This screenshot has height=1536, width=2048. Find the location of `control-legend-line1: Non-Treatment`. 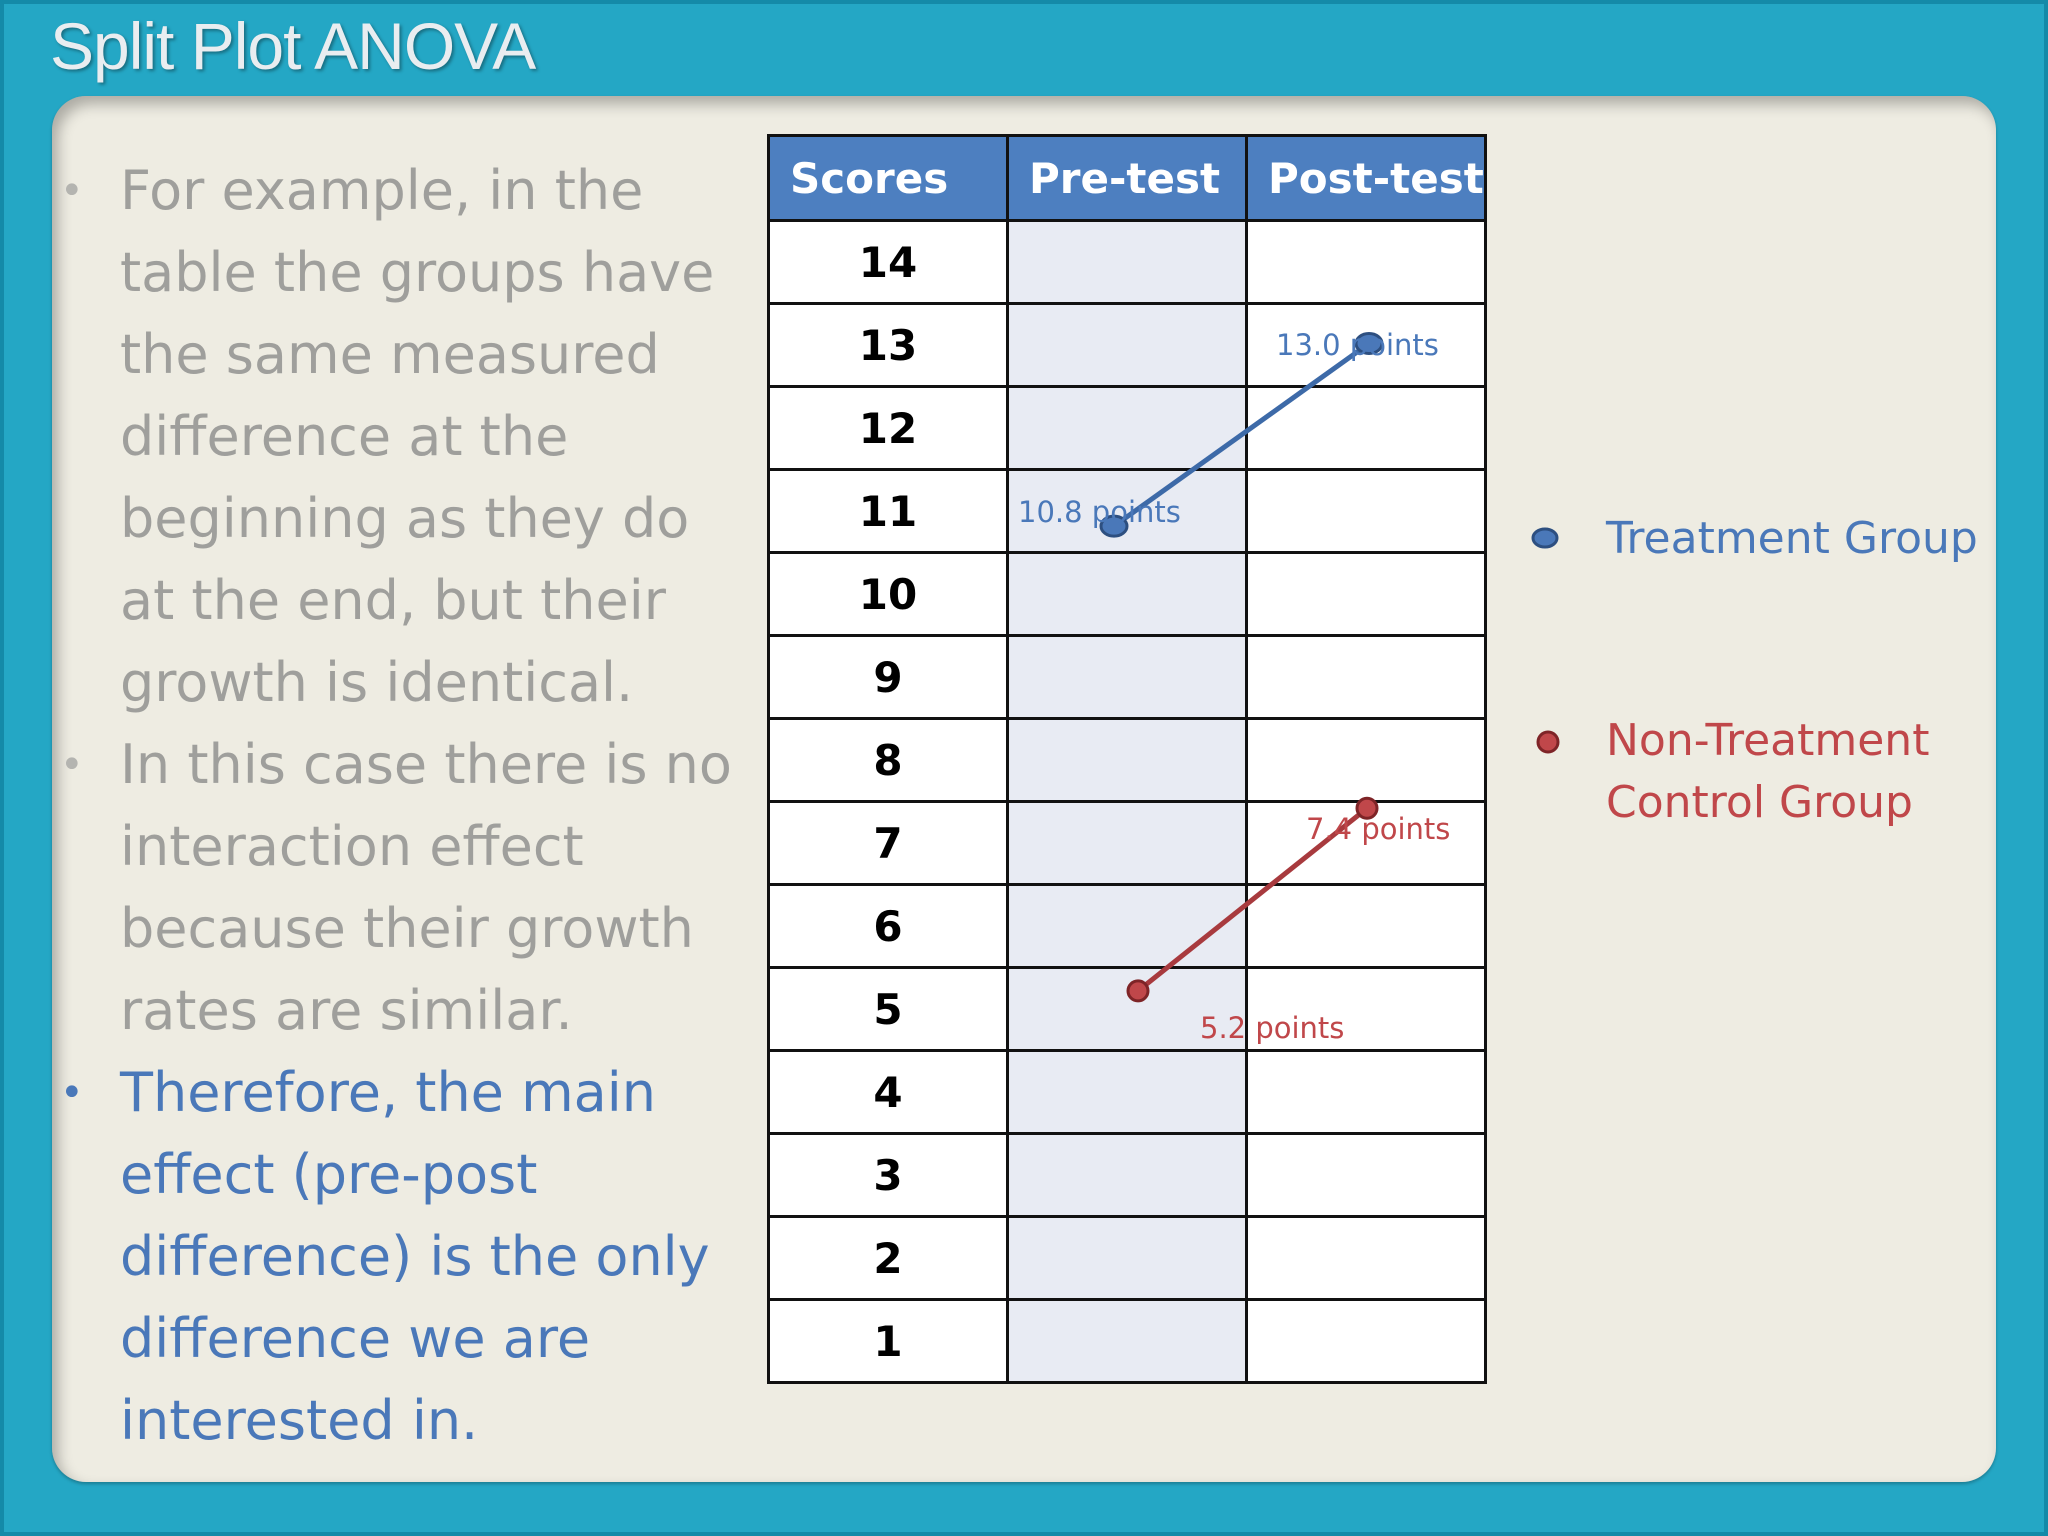

control-legend-line1: Non-Treatment is located at coordinates (1768, 740).